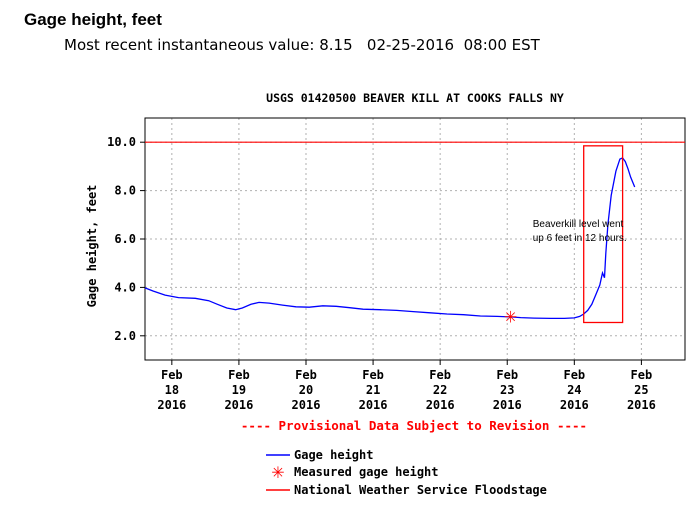 The width and height of the screenshot is (700, 510). I want to click on annotation-text: up 6 feet in 12 hours., so click(580, 238).